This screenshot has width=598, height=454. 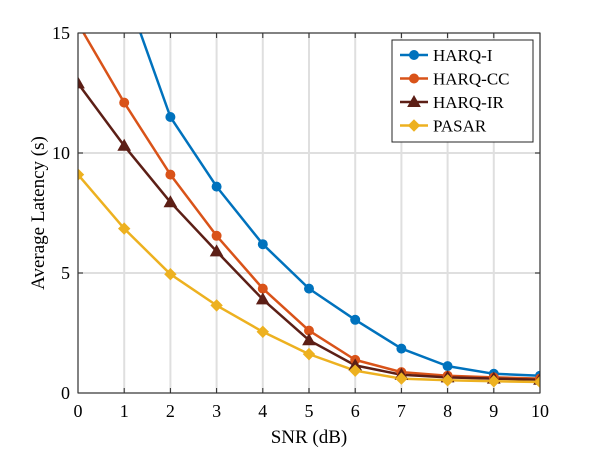 What do you see at coordinates (414, 125) in the screenshot?
I see `legend-marker-pasar` at bounding box center [414, 125].